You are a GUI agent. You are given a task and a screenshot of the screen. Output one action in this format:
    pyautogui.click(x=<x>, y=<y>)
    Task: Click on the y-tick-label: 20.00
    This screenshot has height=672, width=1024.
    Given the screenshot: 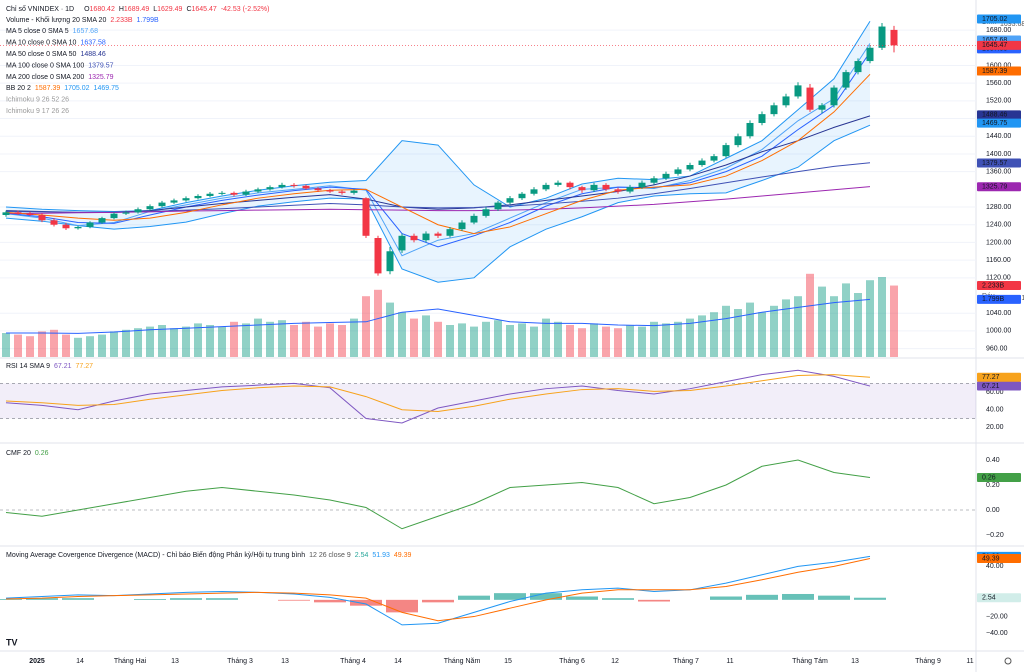 What is the action you would take?
    pyautogui.click(x=995, y=427)
    